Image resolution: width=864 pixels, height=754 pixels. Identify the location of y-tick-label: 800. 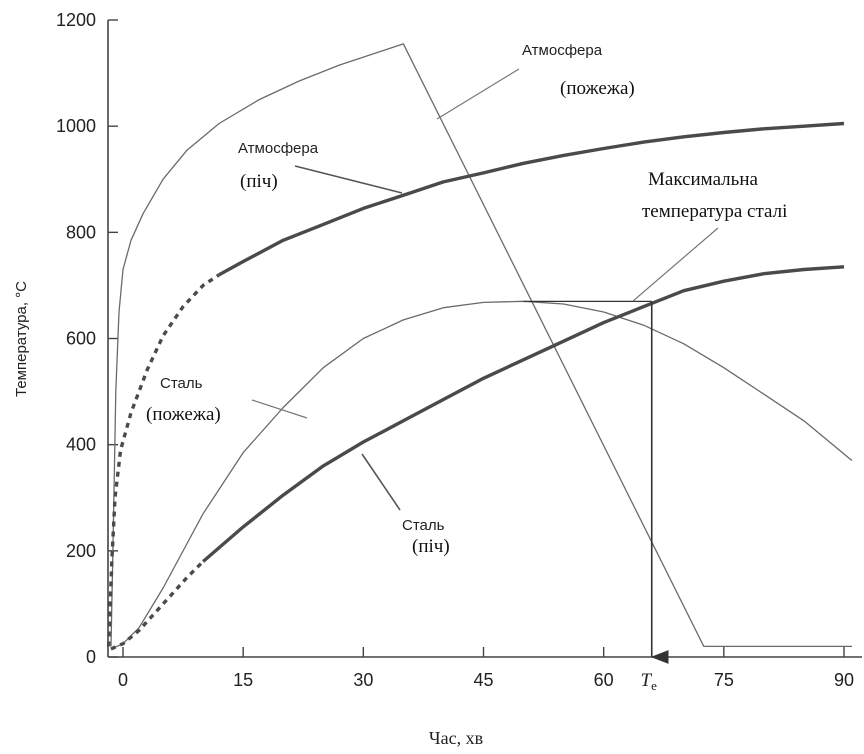
(81, 232).